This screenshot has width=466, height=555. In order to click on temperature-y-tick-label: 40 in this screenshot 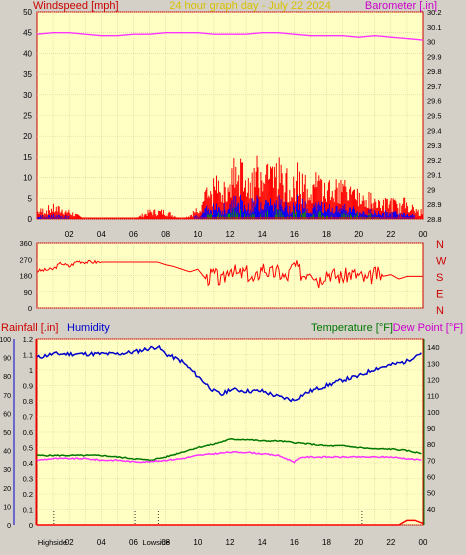, I will do `click(431, 509)`.